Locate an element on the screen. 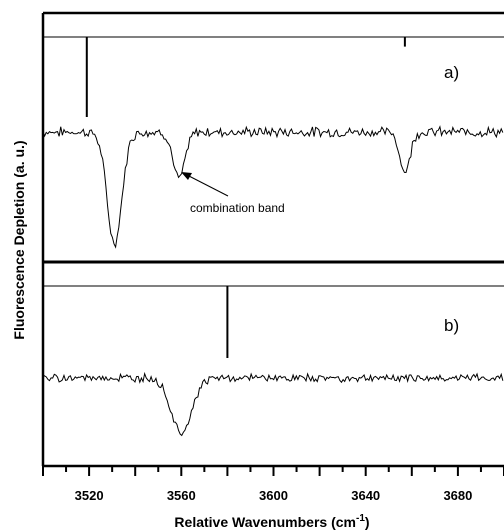 This screenshot has height=532, width=504. x-tick-label: 3680 is located at coordinates (457, 495).